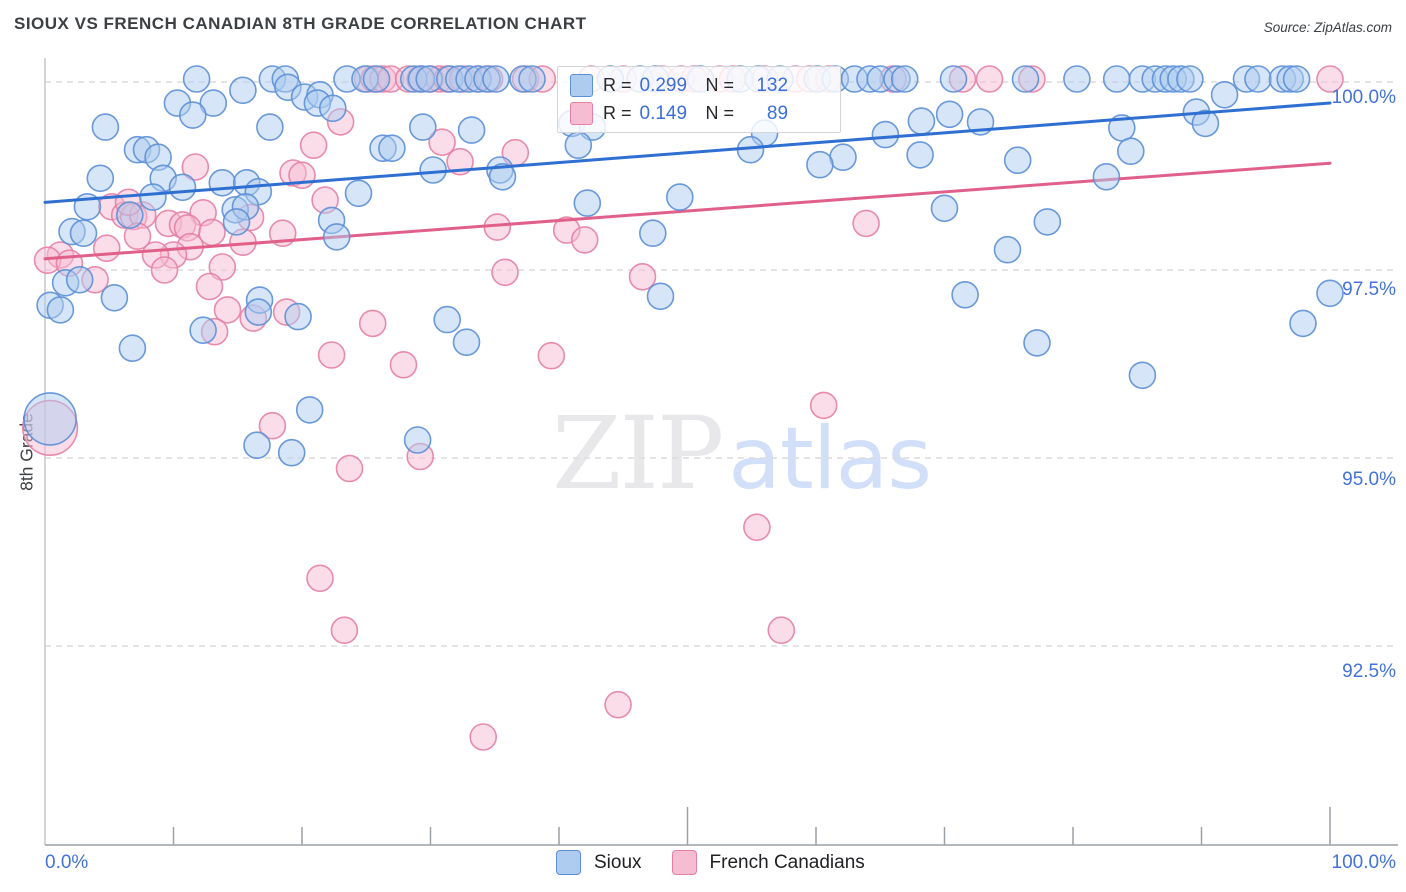 The image size is (1406, 892). What do you see at coordinates (599, 862) in the screenshot?
I see `legend-item-sioux: Sioux` at bounding box center [599, 862].